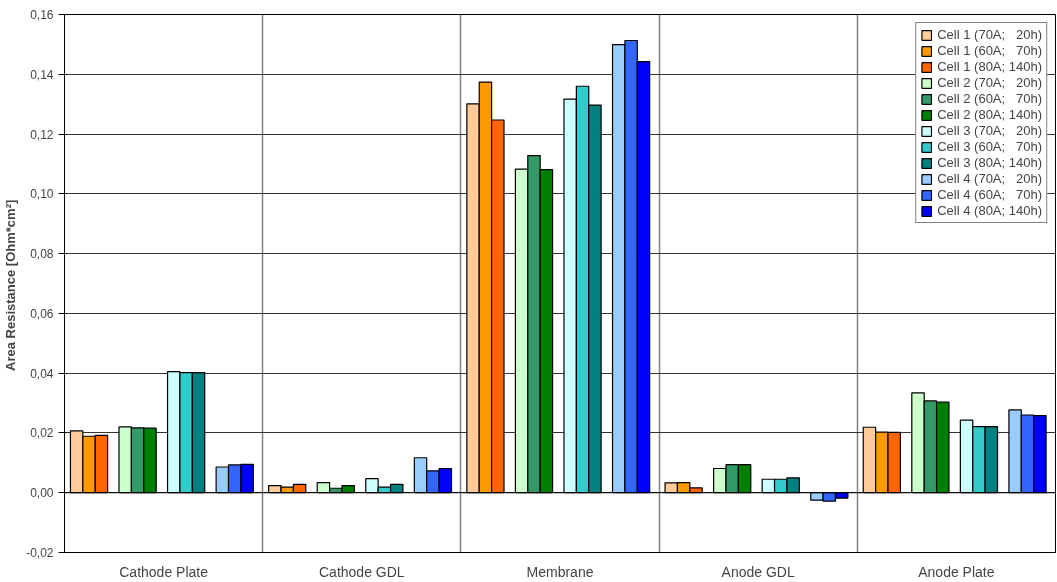  What do you see at coordinates (989, 146) in the screenshot?
I see `legend-label: Cell 3 (60A; 70h)` at bounding box center [989, 146].